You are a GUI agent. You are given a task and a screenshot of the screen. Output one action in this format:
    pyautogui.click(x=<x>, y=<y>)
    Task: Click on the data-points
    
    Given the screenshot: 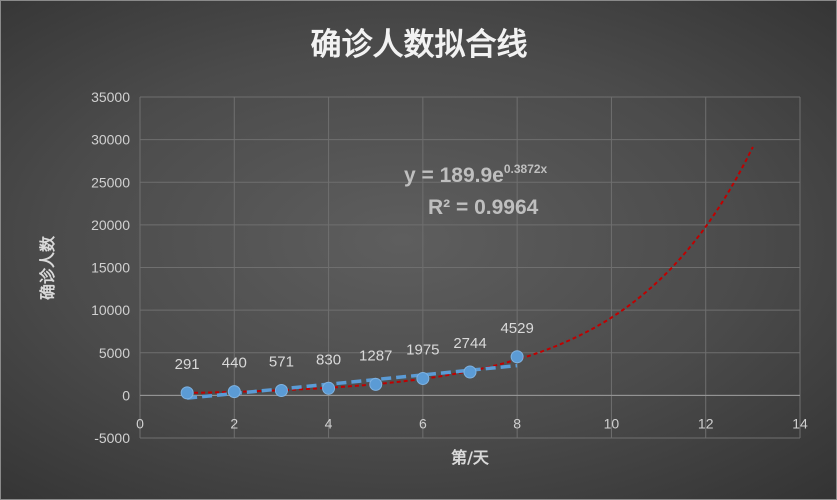 What is the action you would take?
    pyautogui.click(x=352, y=375)
    